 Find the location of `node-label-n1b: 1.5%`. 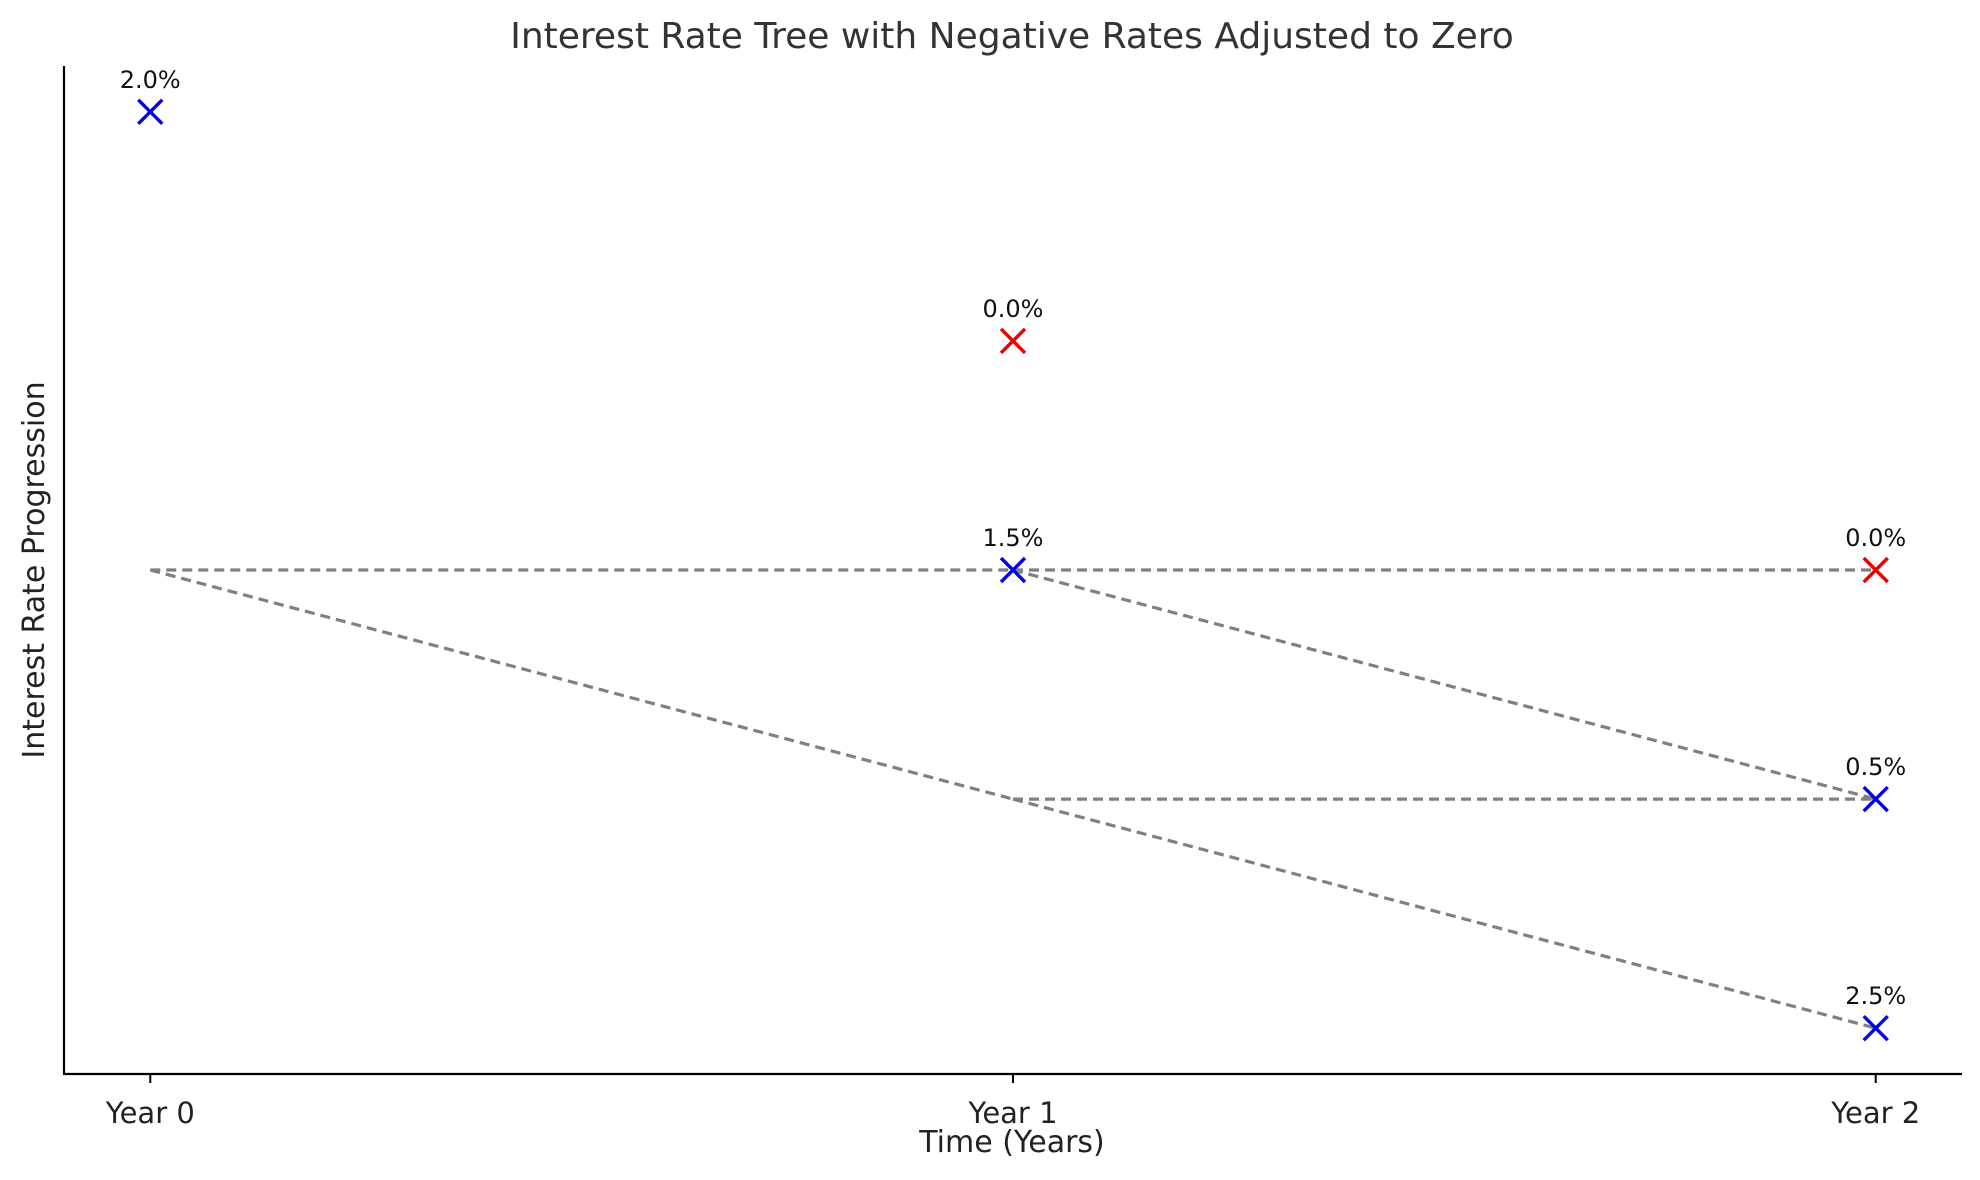

node-label-n1b: 1.5% is located at coordinates (1013, 538).